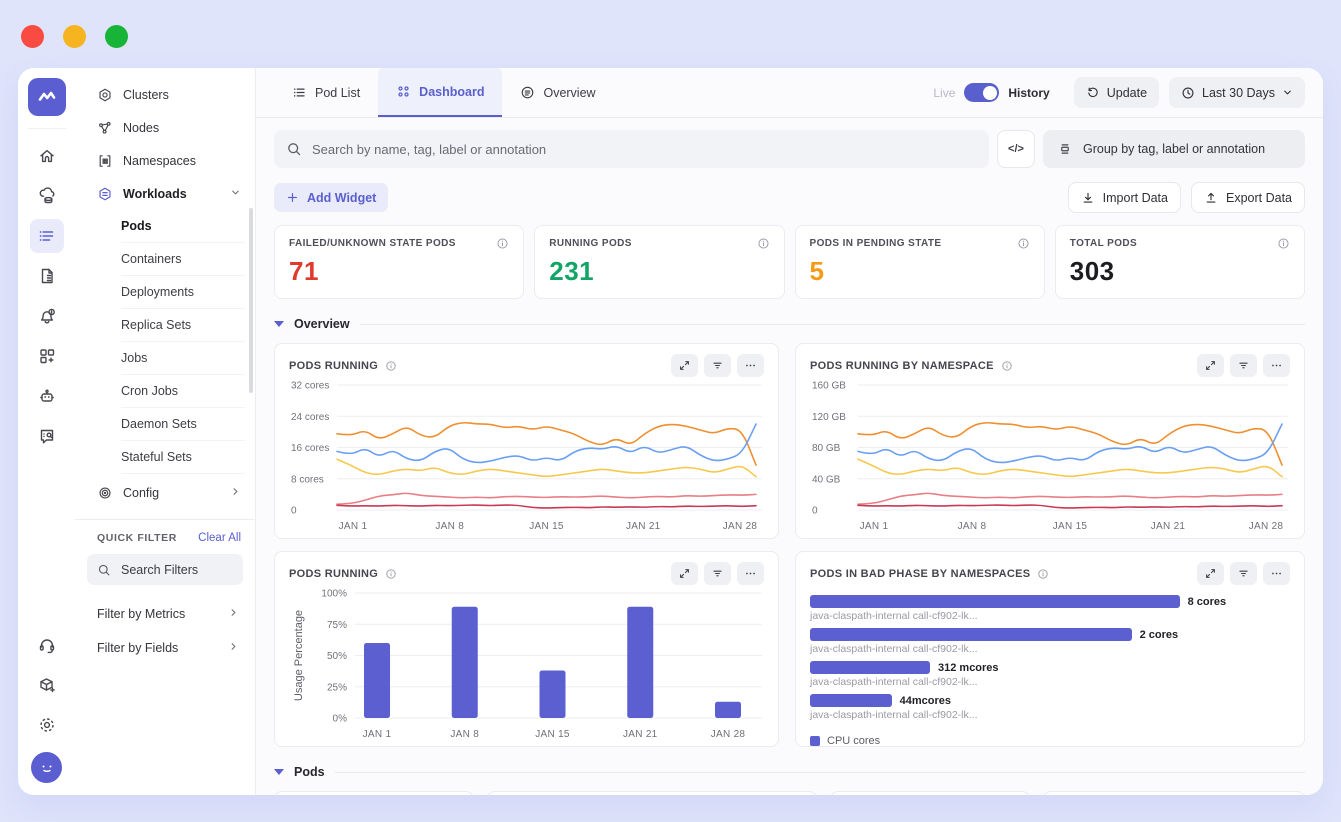 The width and height of the screenshot is (1341, 822). What do you see at coordinates (183, 424) in the screenshot?
I see `sidebar-subitem-daemon-sets: Daemon Sets` at bounding box center [183, 424].